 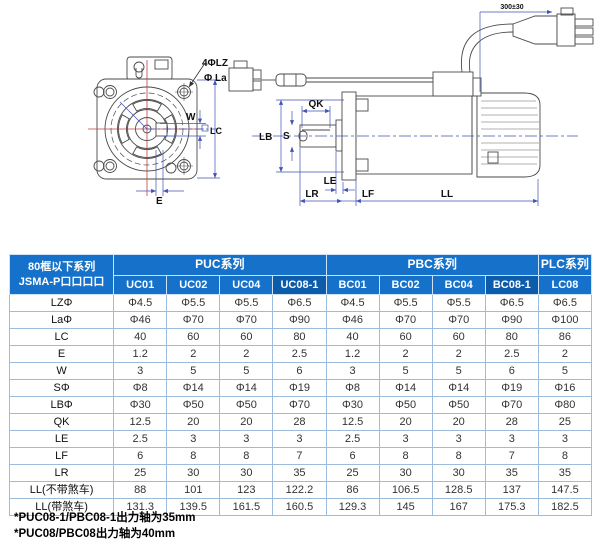 I want to click on row-label: QK, so click(x=61, y=422).